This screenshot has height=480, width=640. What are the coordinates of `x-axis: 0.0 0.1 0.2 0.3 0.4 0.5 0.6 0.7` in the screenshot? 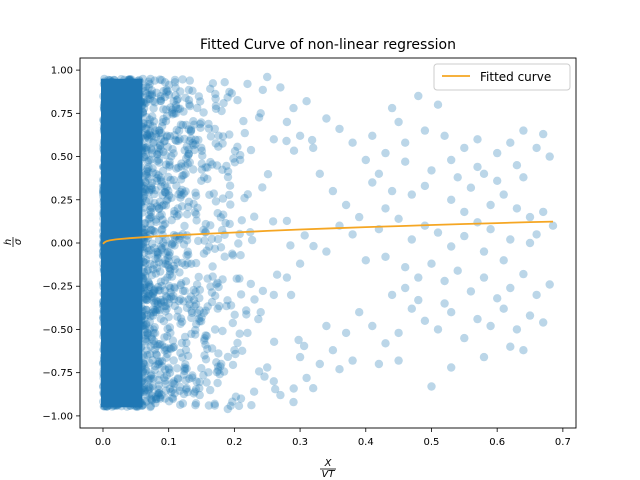 It's located at (333, 438).